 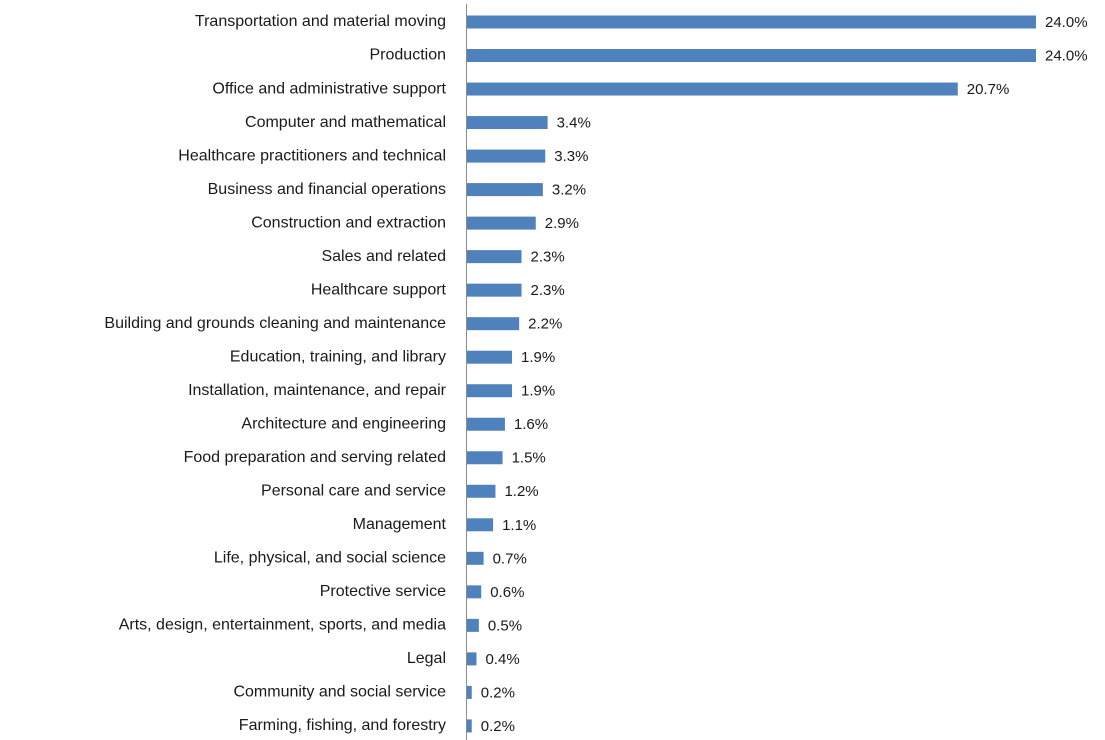 I want to click on category-label: Business and financial operations, so click(x=327, y=189).